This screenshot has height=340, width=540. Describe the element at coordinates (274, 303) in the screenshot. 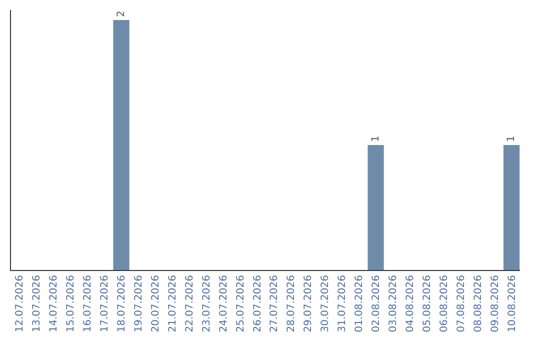

I see `x-tick-label: 27.07.2026` at that location.